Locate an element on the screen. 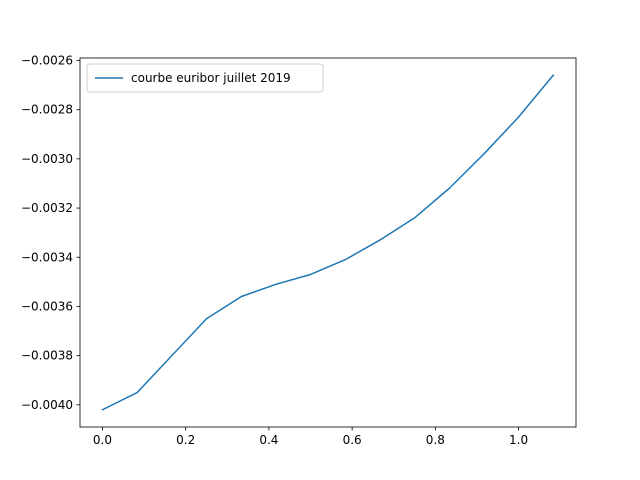  x-tick-label: 0.2 is located at coordinates (185, 440).